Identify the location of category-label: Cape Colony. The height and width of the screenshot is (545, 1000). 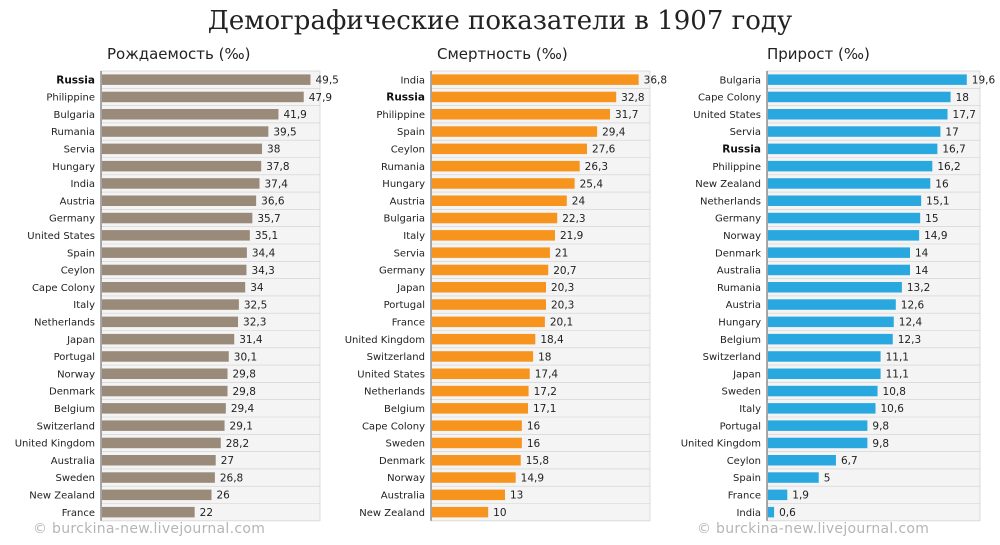
(63, 288).